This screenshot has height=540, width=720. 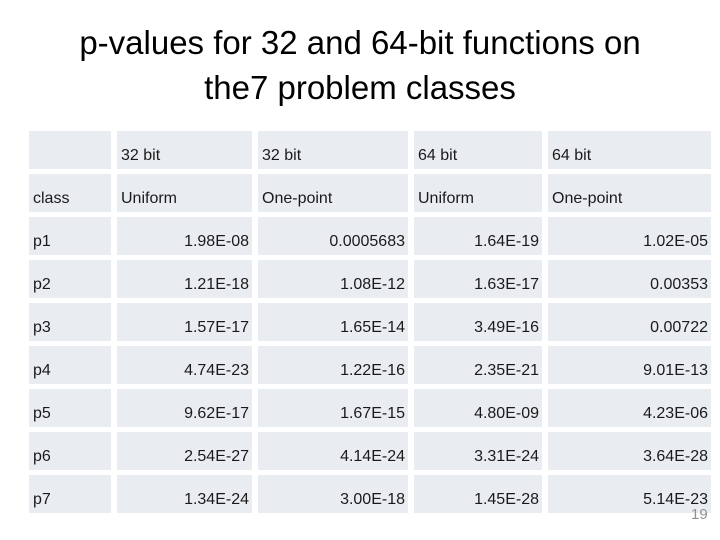 I want to click on page-number: 19, so click(x=699, y=514).